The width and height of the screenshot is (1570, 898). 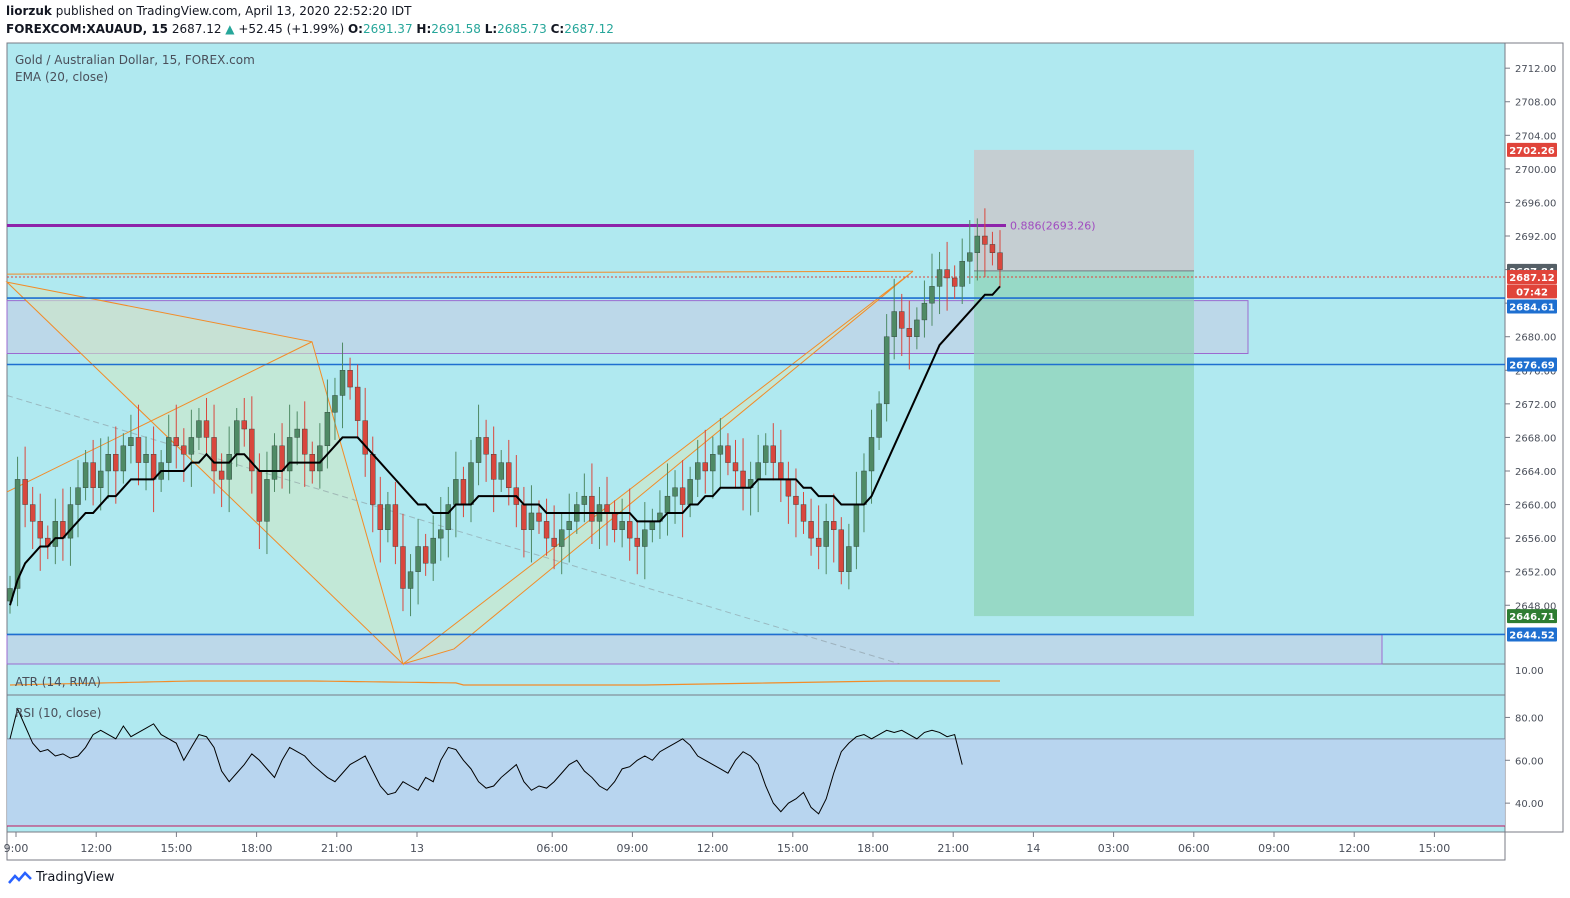 What do you see at coordinates (552, 848) in the screenshot?
I see `time-tick-label: 06:00` at bounding box center [552, 848].